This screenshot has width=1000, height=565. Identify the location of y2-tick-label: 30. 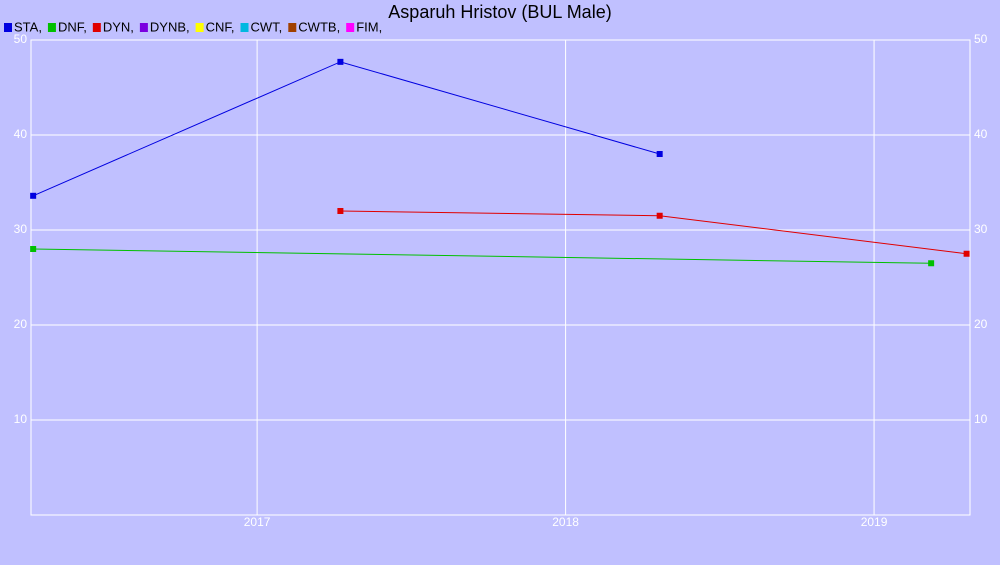
(981, 229).